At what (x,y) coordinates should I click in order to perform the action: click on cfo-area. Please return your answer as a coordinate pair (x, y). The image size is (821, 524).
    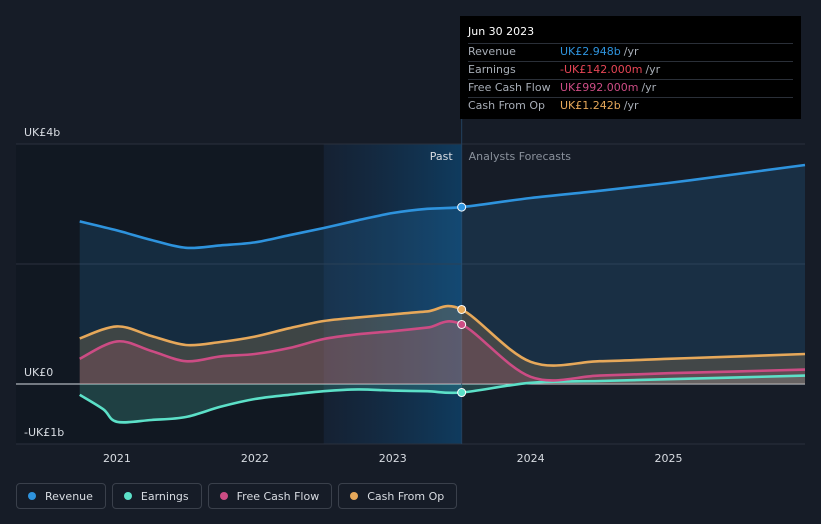
    Looking at the image, I should click on (442, 345).